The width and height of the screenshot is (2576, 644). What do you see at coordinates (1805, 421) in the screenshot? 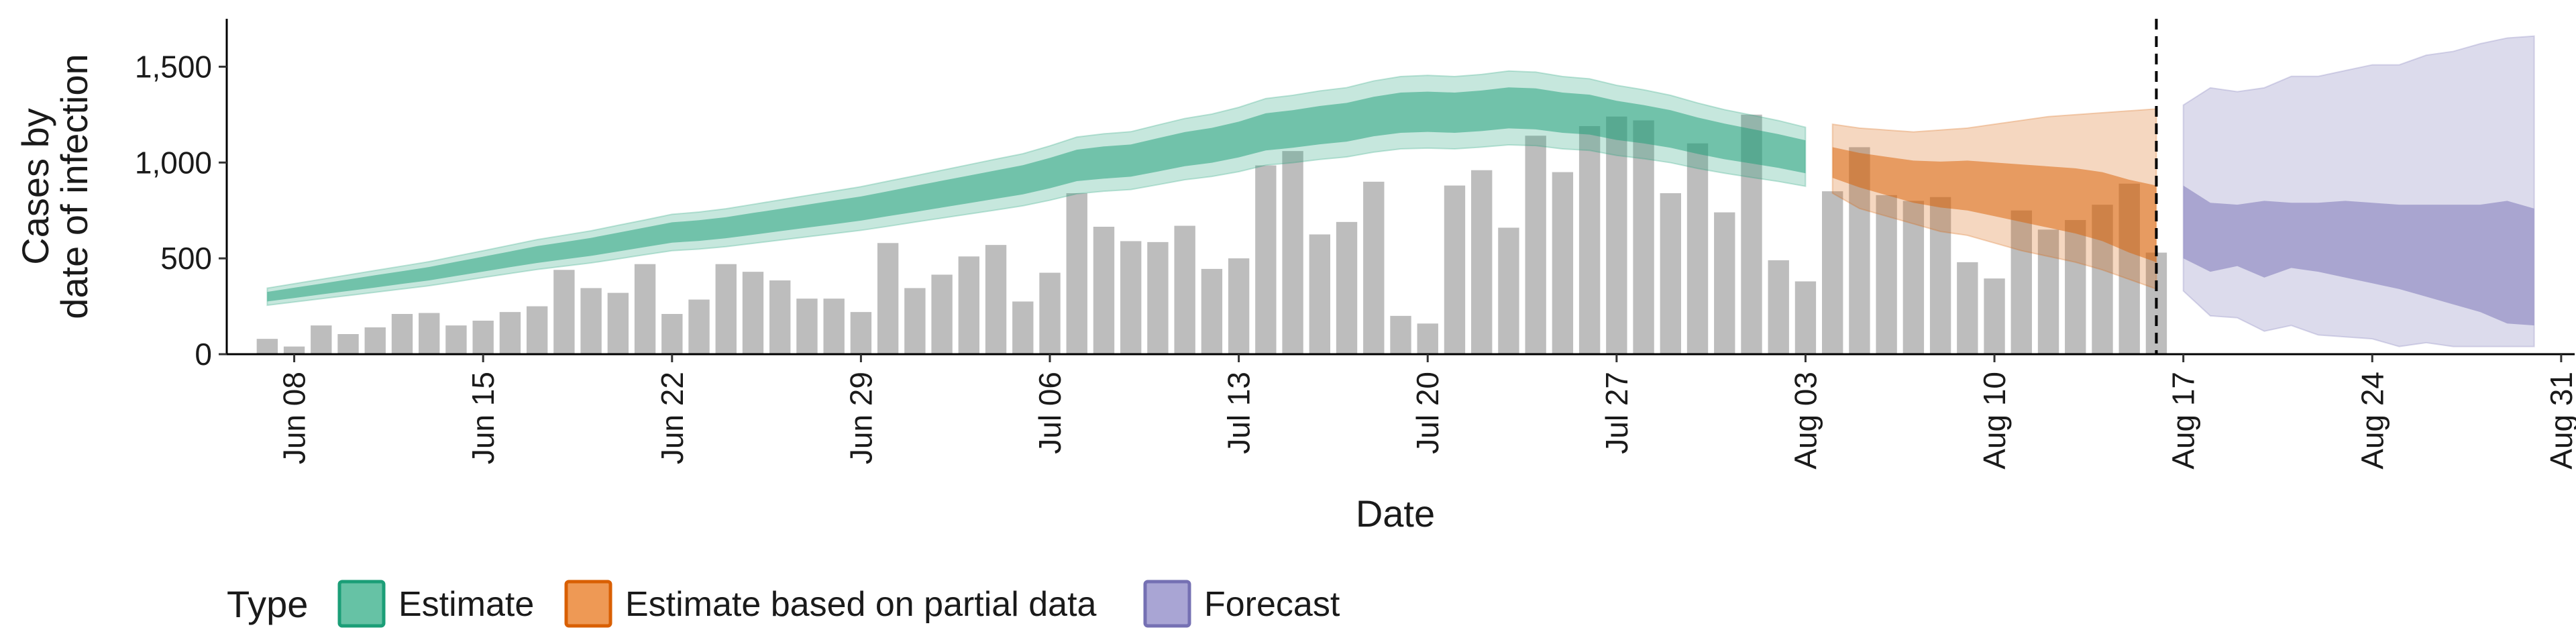
I see `x-tick-label: Aug 03` at bounding box center [1805, 421].